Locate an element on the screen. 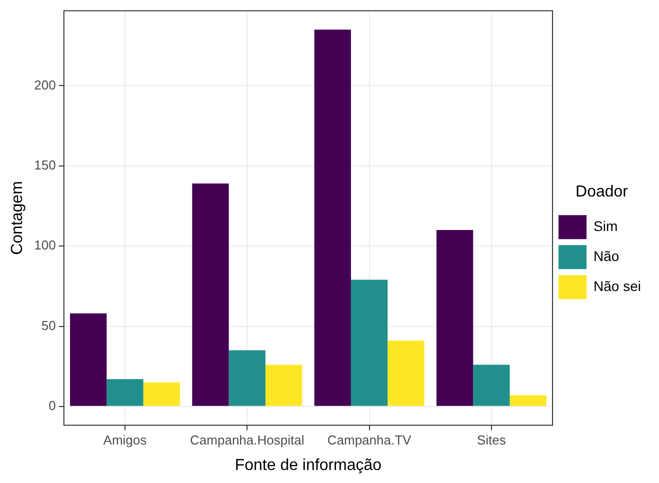 This screenshot has height=483, width=659. y-tick-label: 150 is located at coordinates (45, 164).